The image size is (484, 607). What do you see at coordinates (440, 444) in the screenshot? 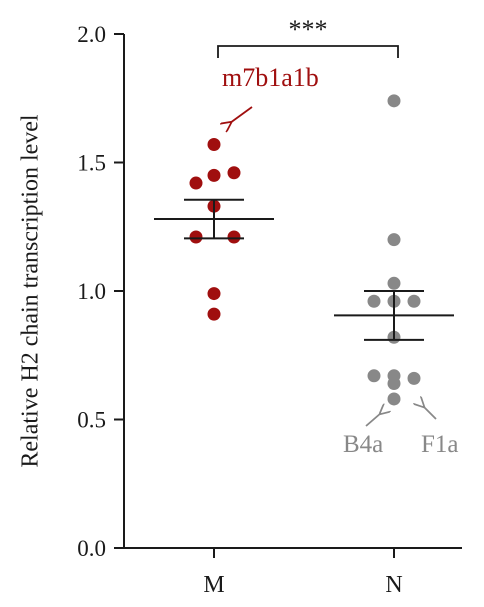
I see `annotation-label: F1a` at bounding box center [440, 444].